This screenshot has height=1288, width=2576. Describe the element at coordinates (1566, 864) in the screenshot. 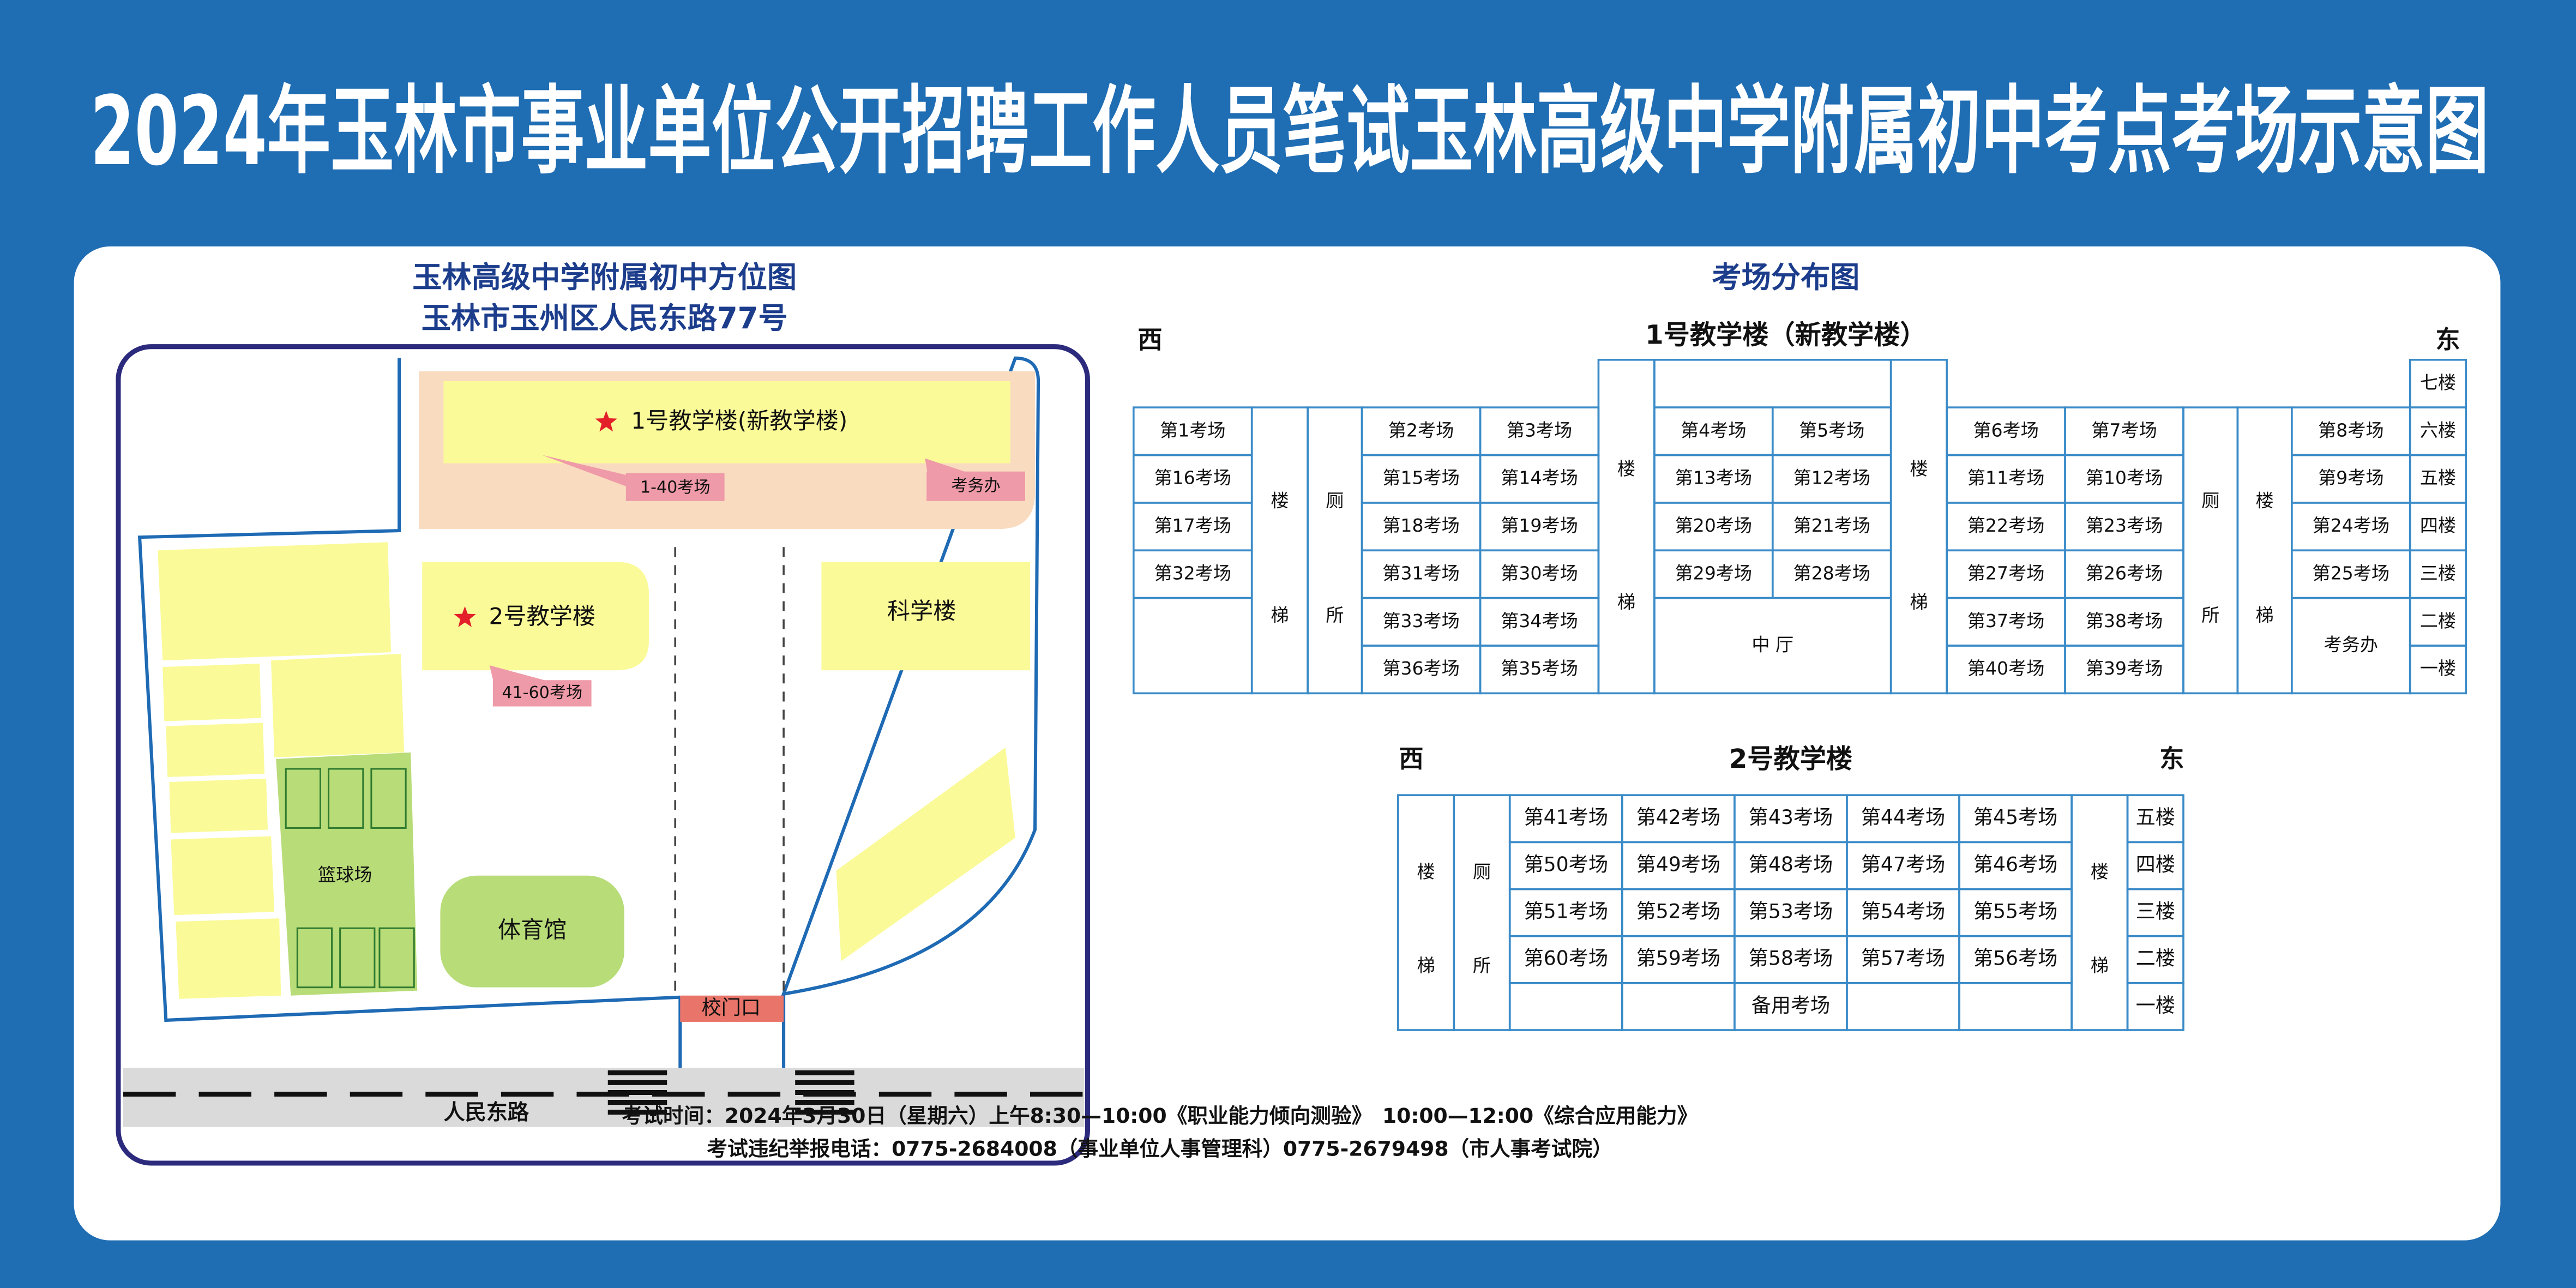

I see `room-label: 第50考场` at that location.